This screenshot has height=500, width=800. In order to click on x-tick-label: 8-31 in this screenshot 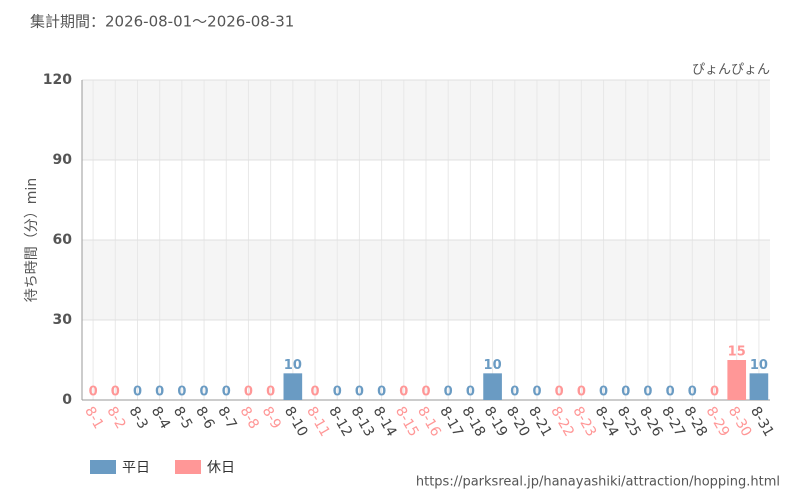, I will do `click(762, 422)`.